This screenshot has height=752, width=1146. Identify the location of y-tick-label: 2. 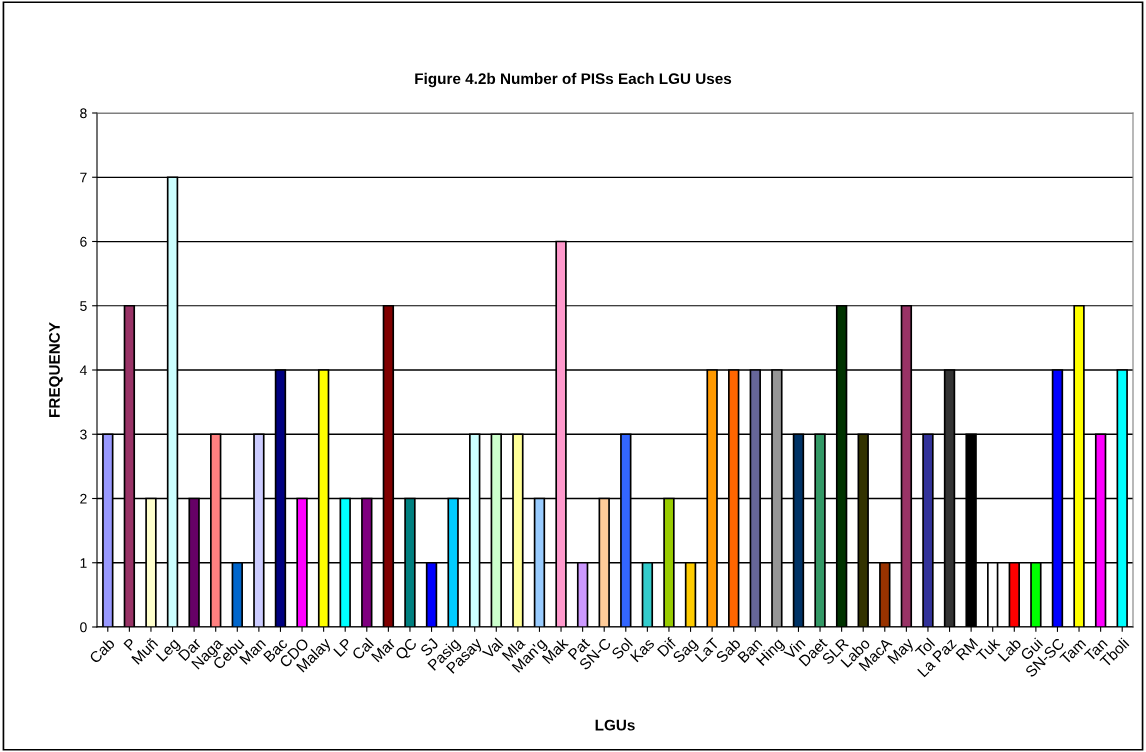
(83, 498).